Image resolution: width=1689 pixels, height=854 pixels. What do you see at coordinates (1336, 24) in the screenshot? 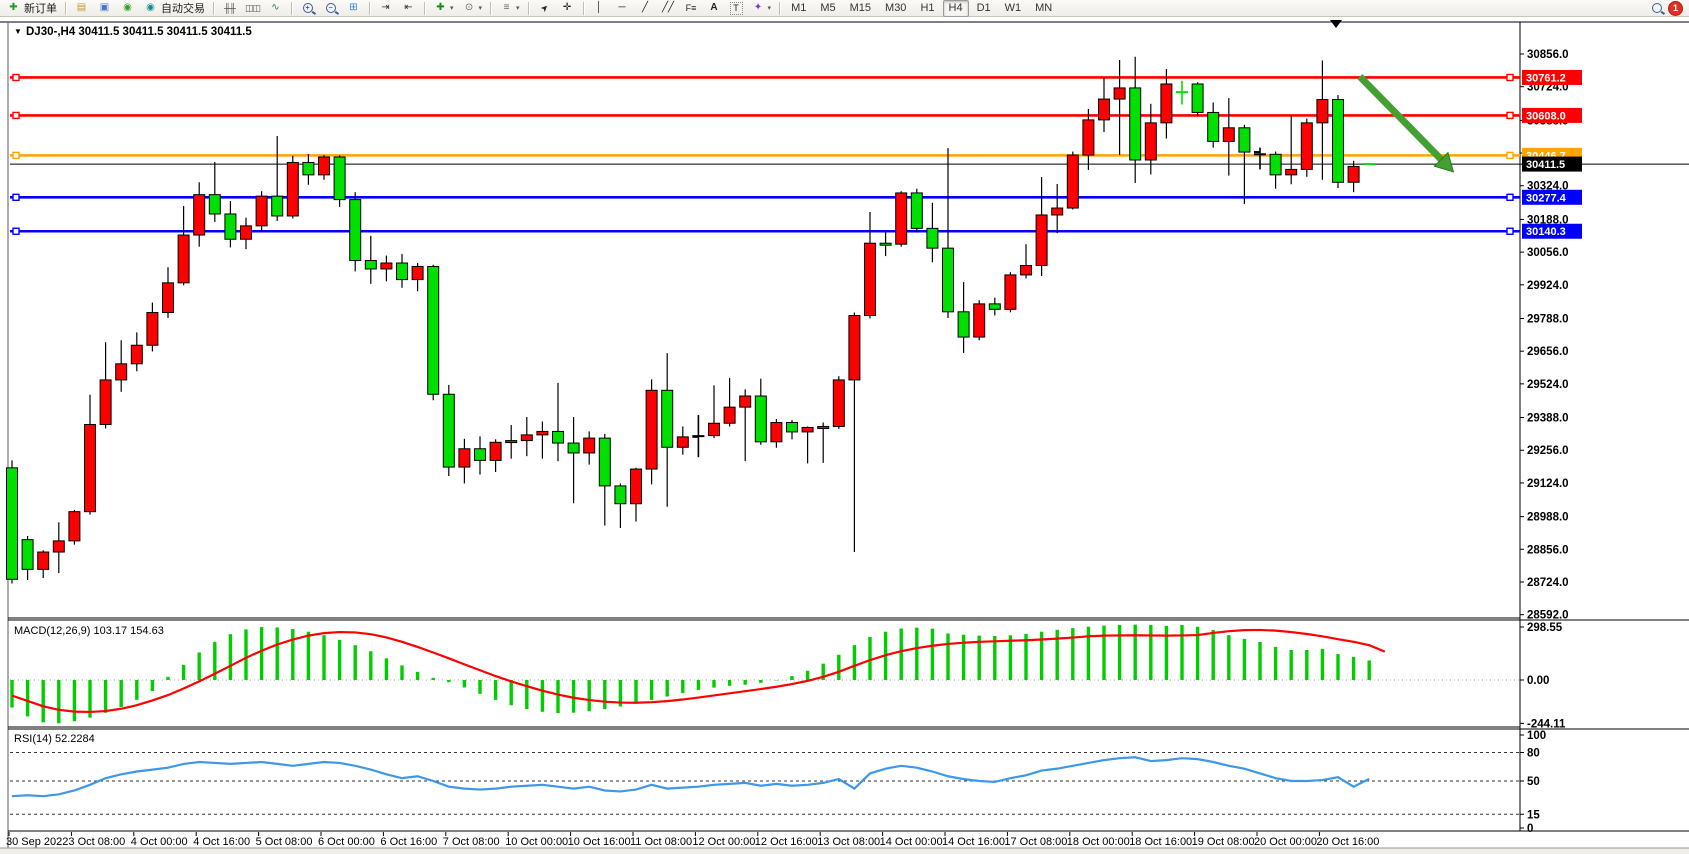
I see `chart-shift-marker` at bounding box center [1336, 24].